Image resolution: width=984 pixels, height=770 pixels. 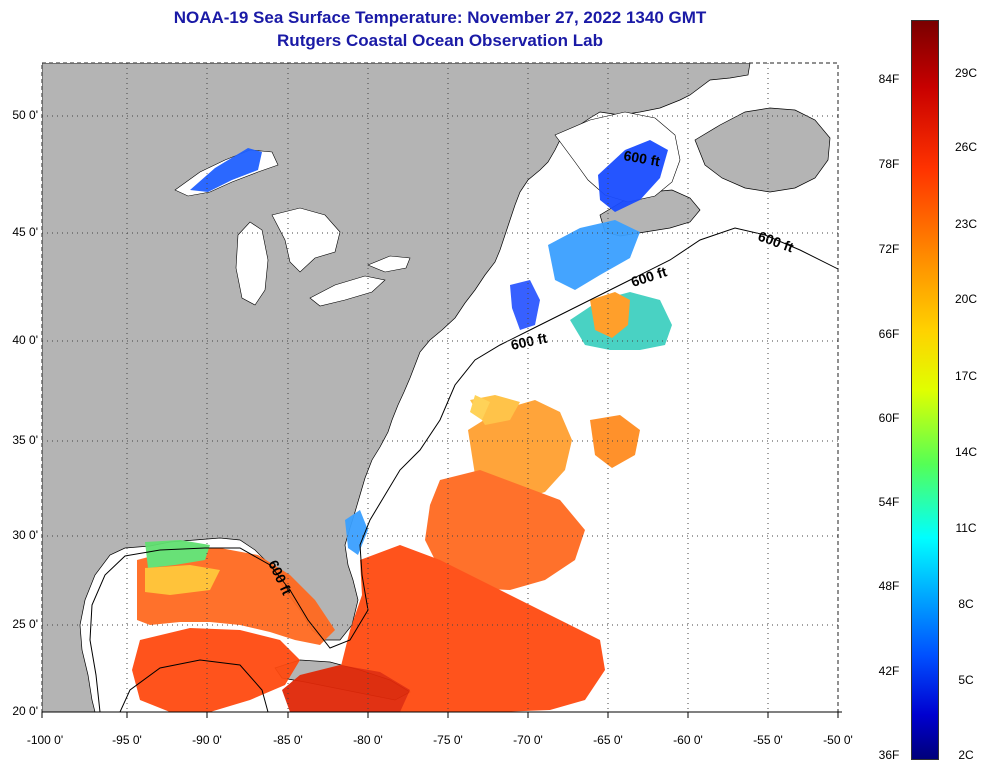 What do you see at coordinates (966, 604) in the screenshot?
I see `colorbar-c-label: 8C` at bounding box center [966, 604].